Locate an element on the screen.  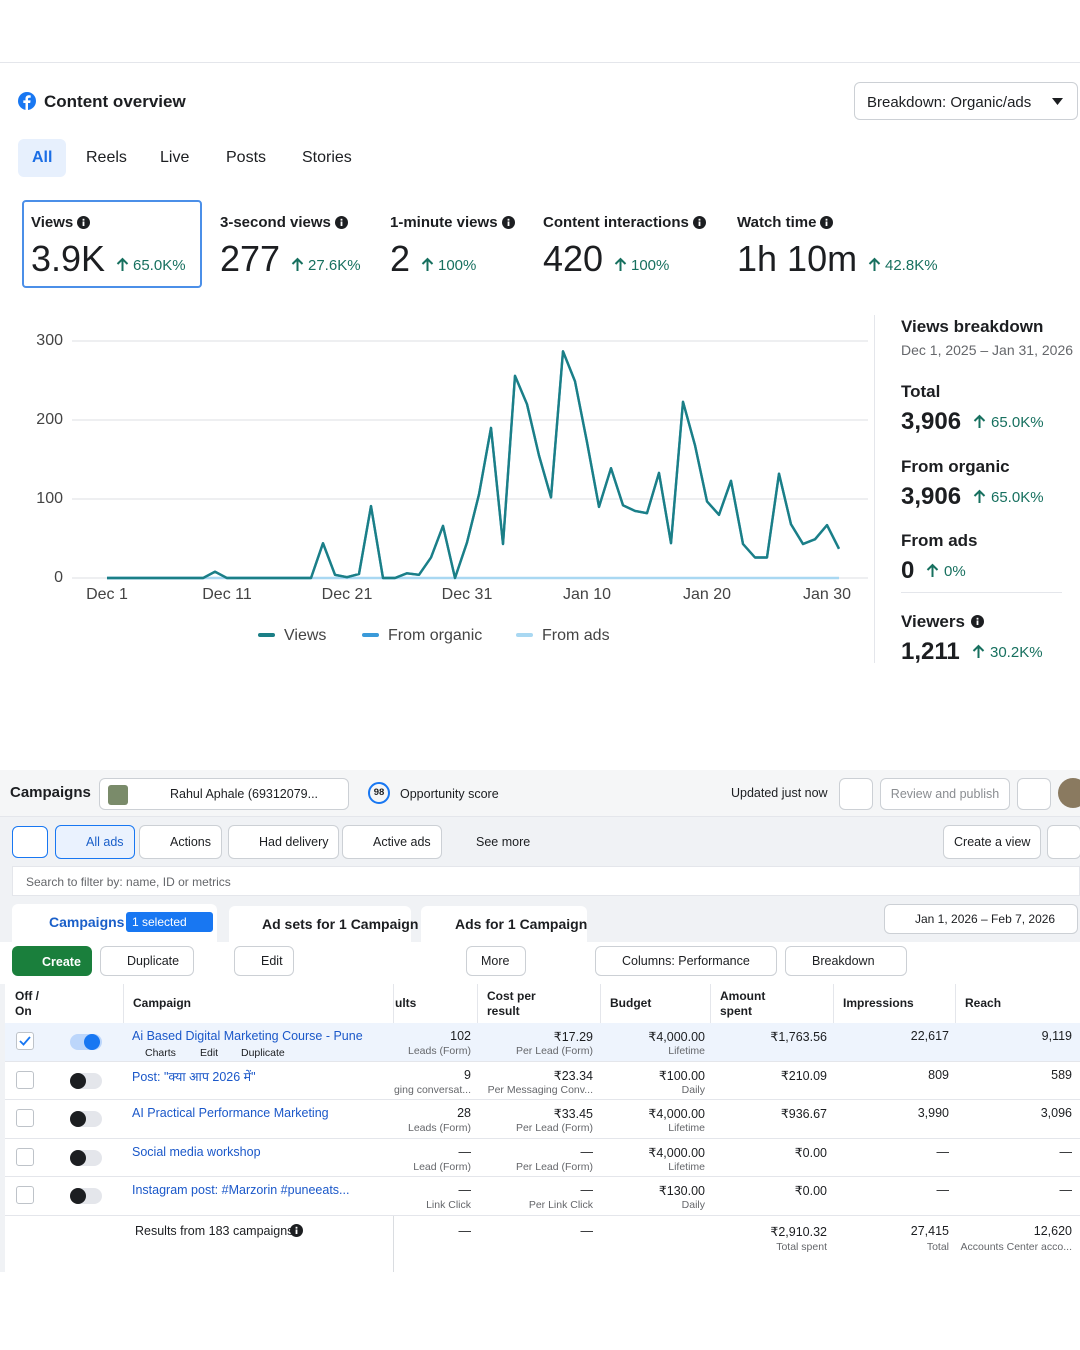
refresh is located at coordinates (856, 794).